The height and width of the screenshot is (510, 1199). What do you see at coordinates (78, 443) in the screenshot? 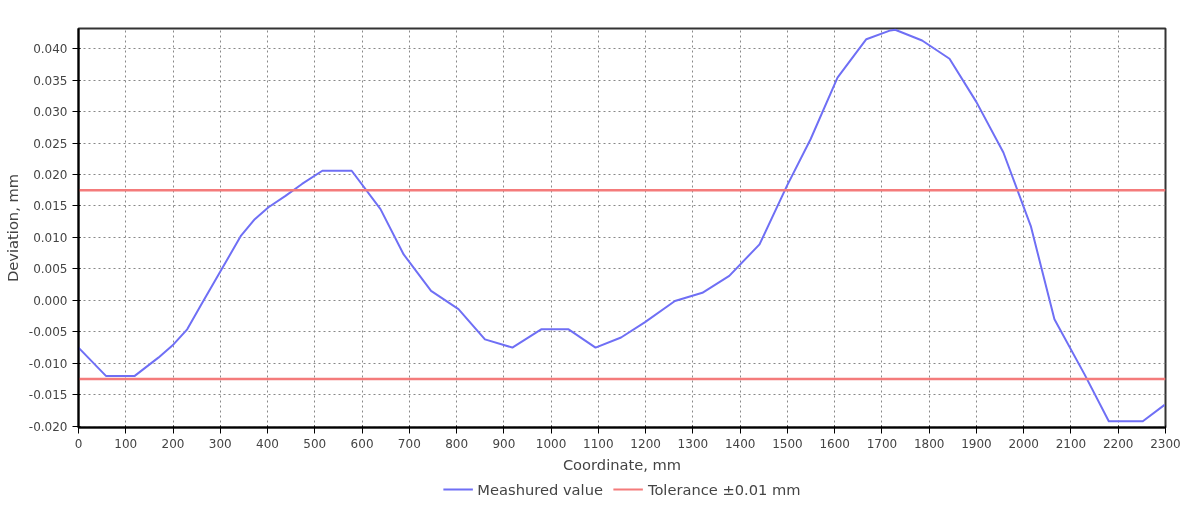
I see `x-tick-label: 0` at bounding box center [78, 443].